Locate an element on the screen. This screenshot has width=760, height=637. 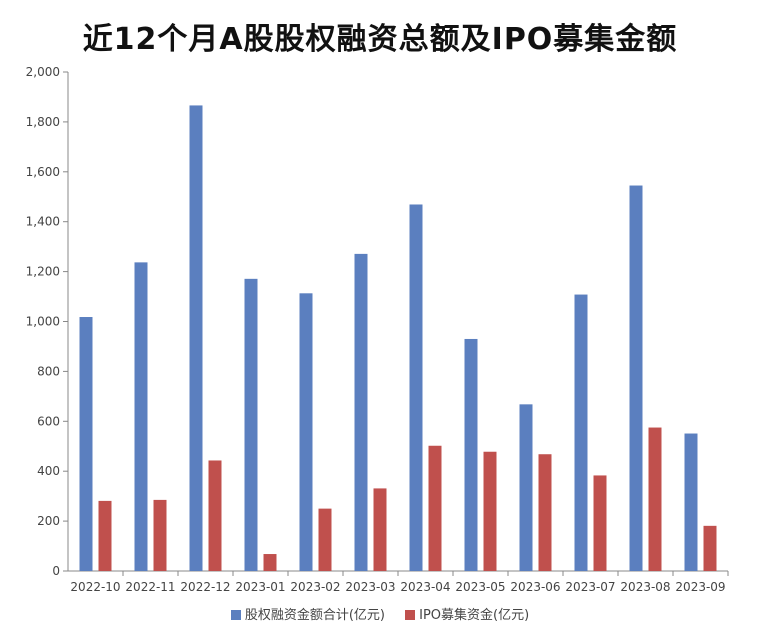
legend-swatch-equity is located at coordinates (235, 615).